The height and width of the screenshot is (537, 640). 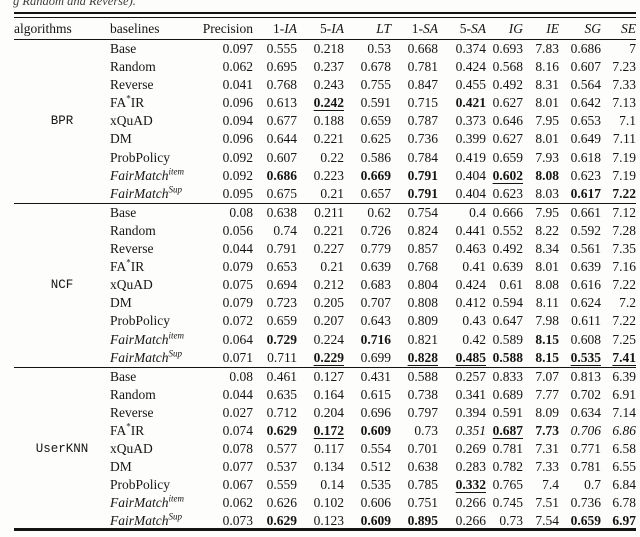 I want to click on value-cell: 0.624, so click(x=585, y=303).